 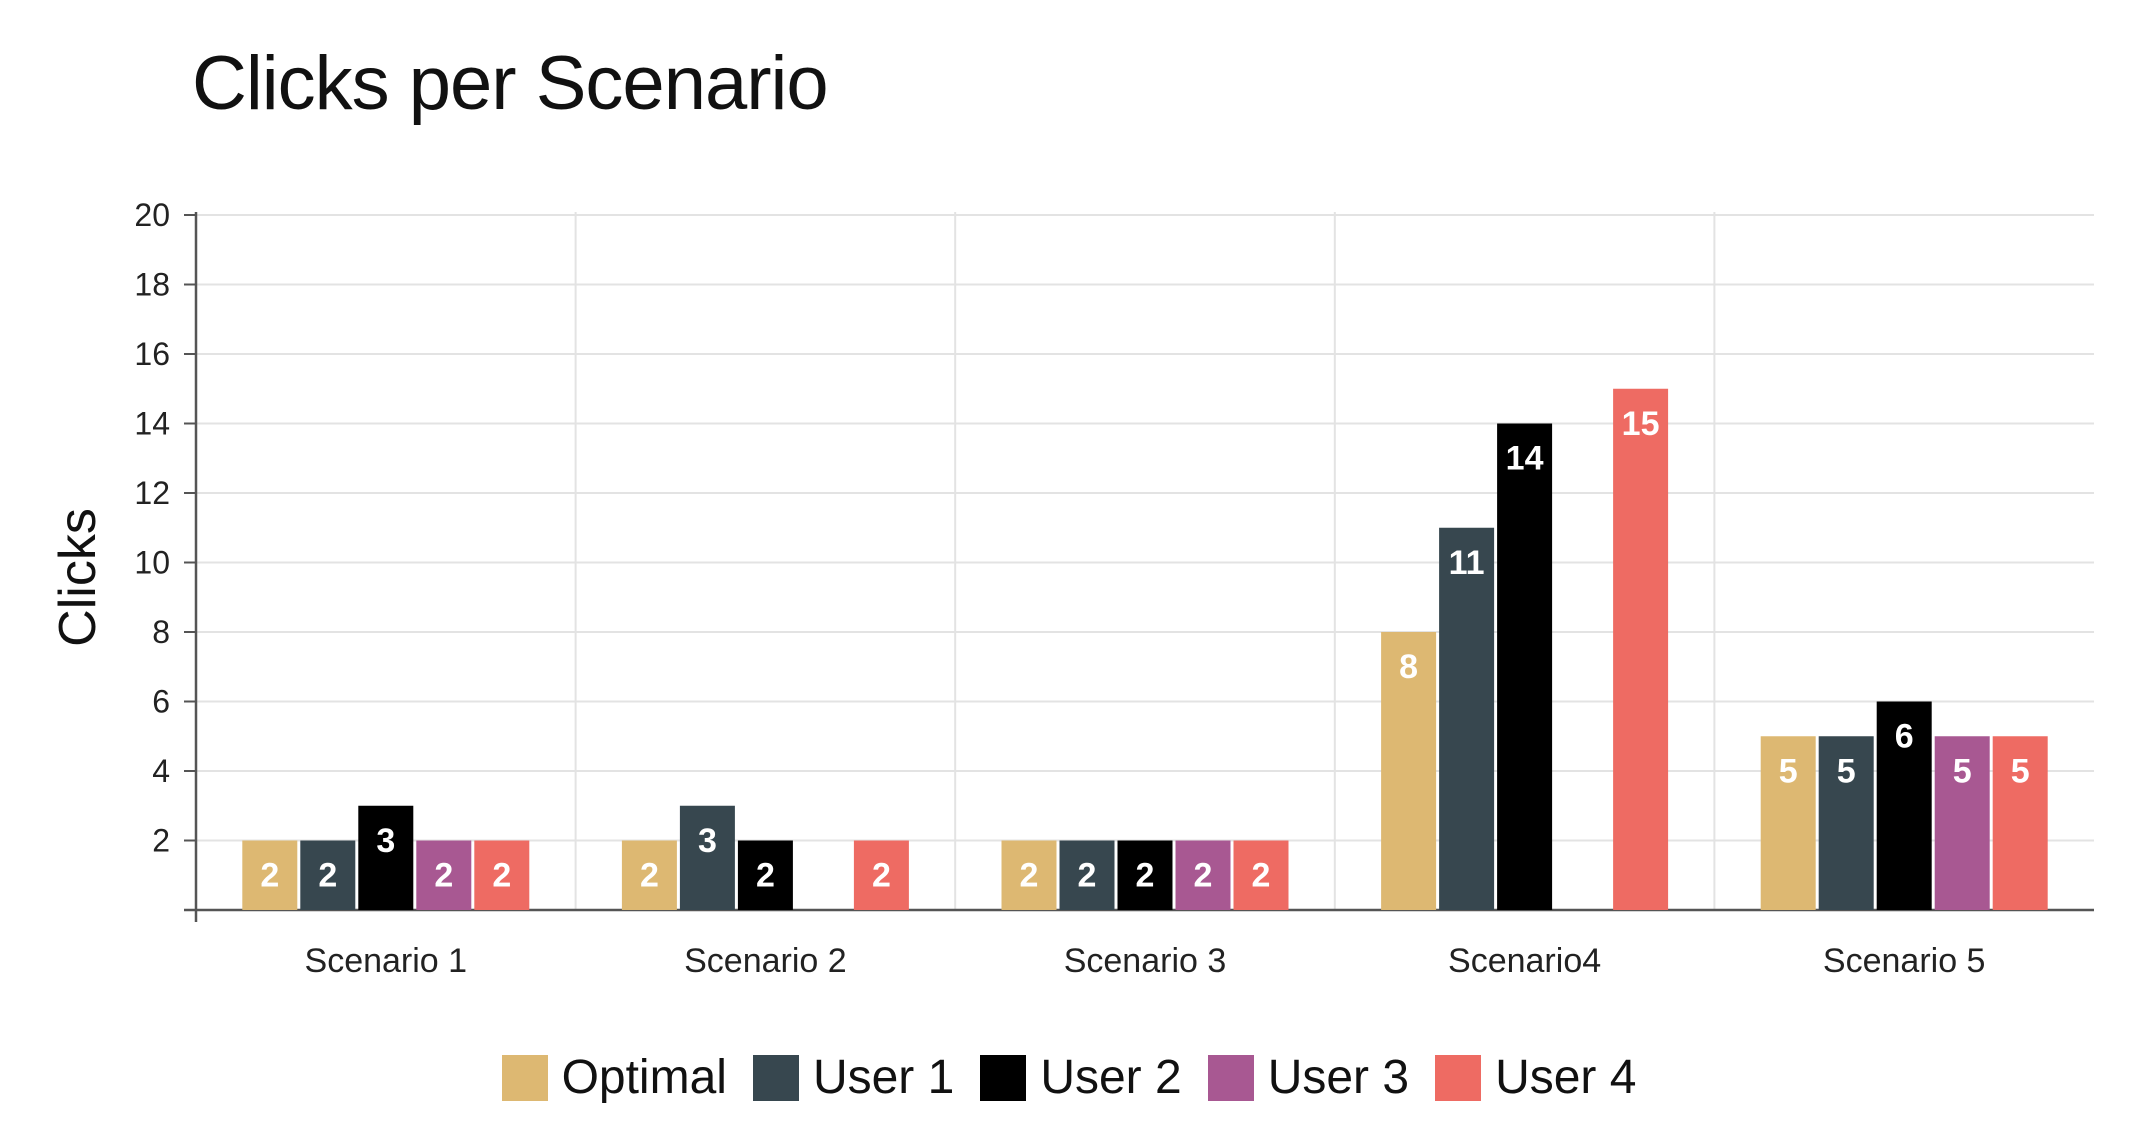 I want to click on x-tick-label: Scenario 5, so click(x=1904, y=961).